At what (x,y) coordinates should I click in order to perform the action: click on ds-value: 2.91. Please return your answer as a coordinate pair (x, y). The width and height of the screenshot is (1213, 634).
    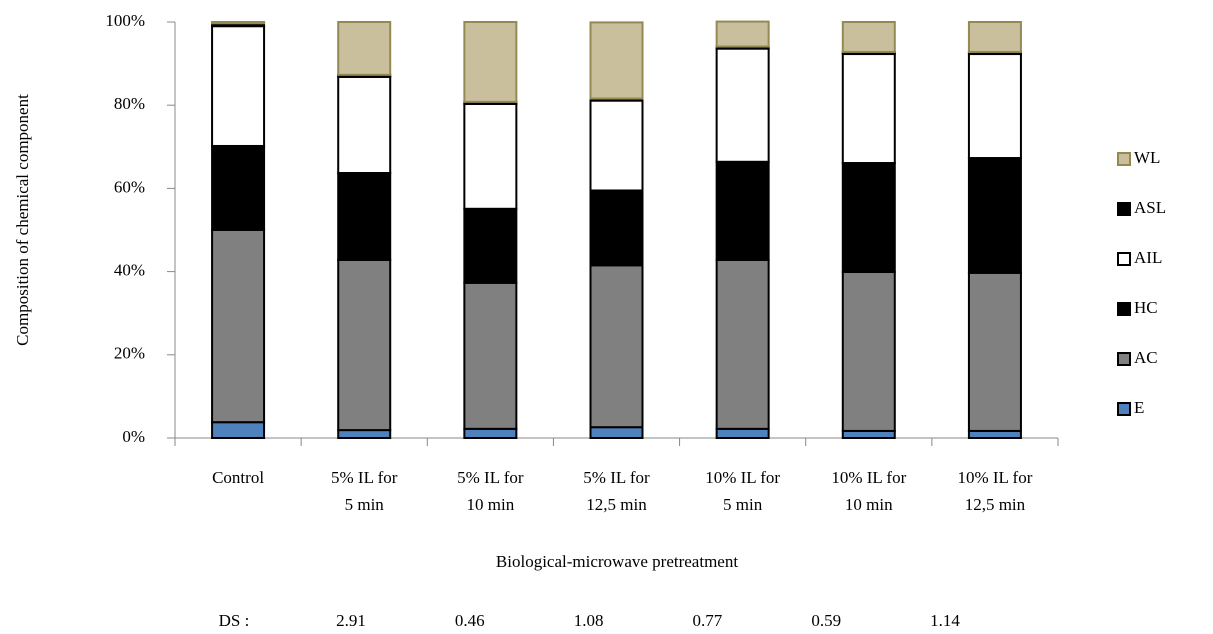
    Looking at the image, I should click on (351, 620).